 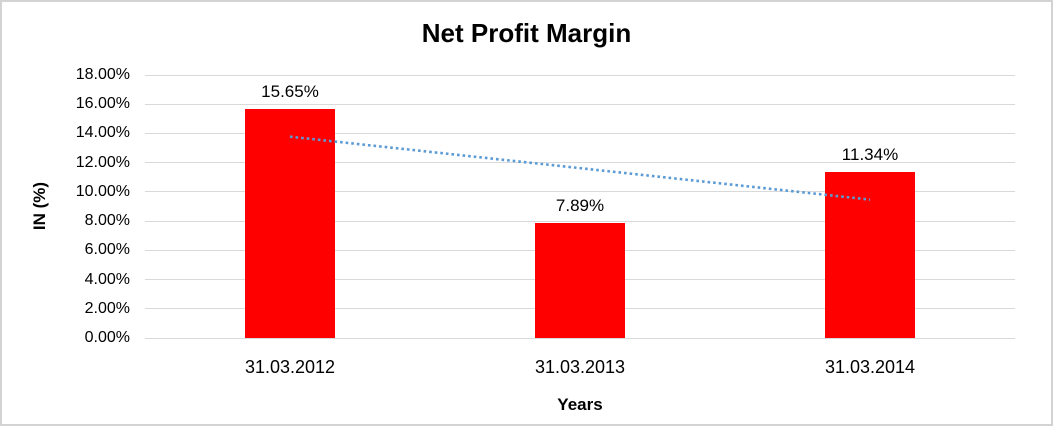 I want to click on y-axis-tick-label: 0.00%, so click(x=107, y=337).